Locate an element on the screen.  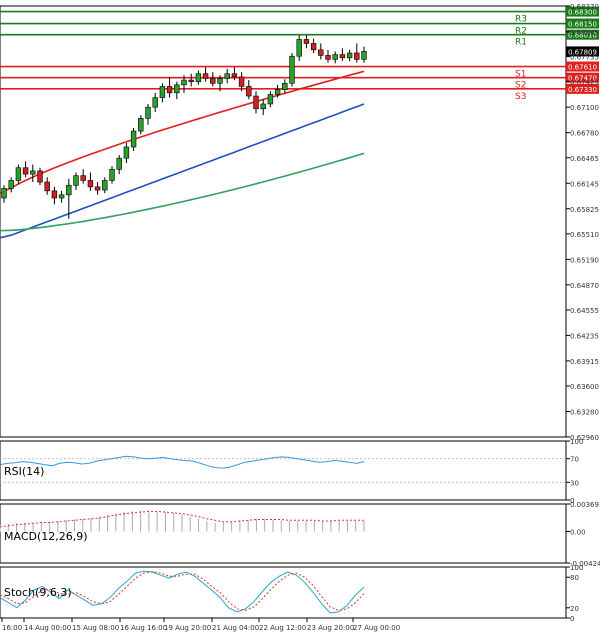
current-price-value: 0.67809 is located at coordinates (582, 52).